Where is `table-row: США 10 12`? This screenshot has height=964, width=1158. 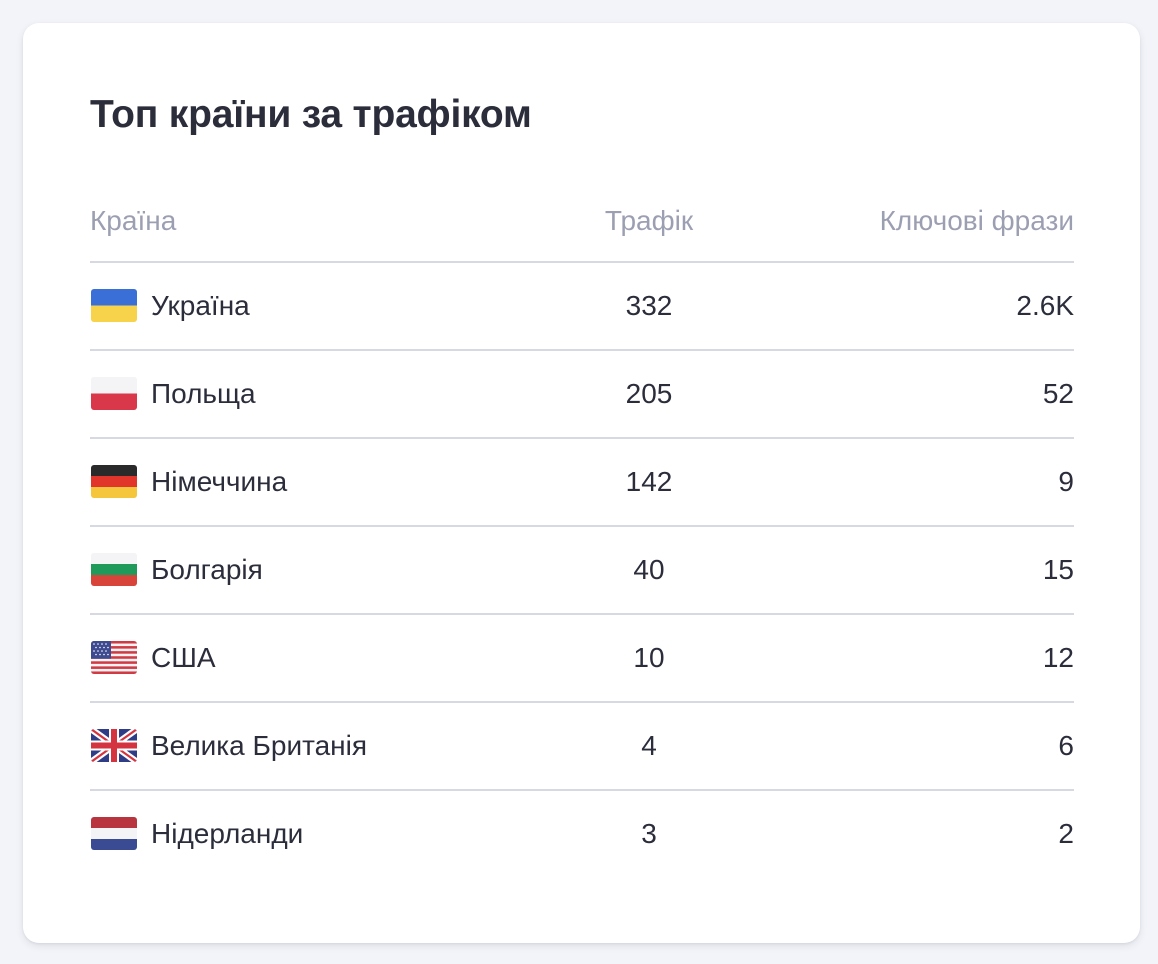
table-row: США 10 12 is located at coordinates (582, 659).